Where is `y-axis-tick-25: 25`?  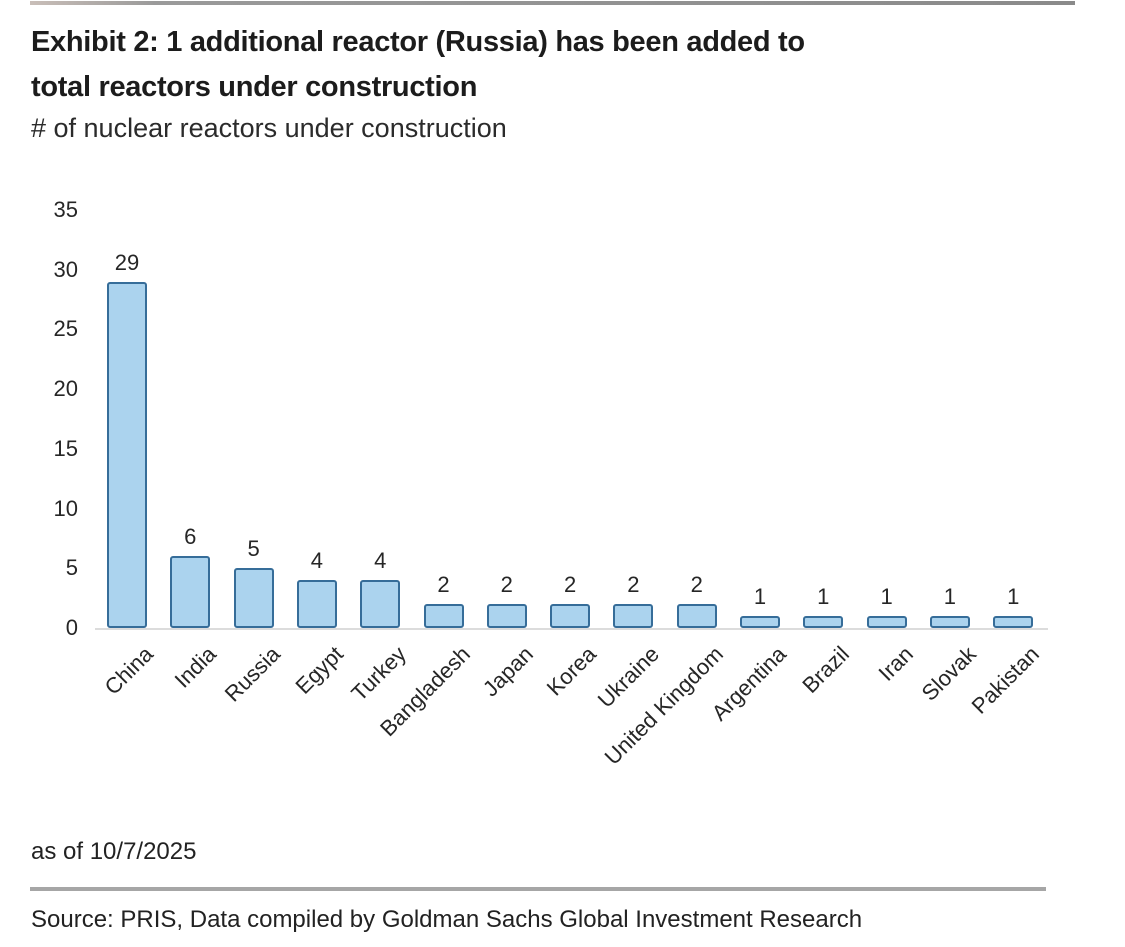
y-axis-tick-25: 25 is located at coordinates (65, 329).